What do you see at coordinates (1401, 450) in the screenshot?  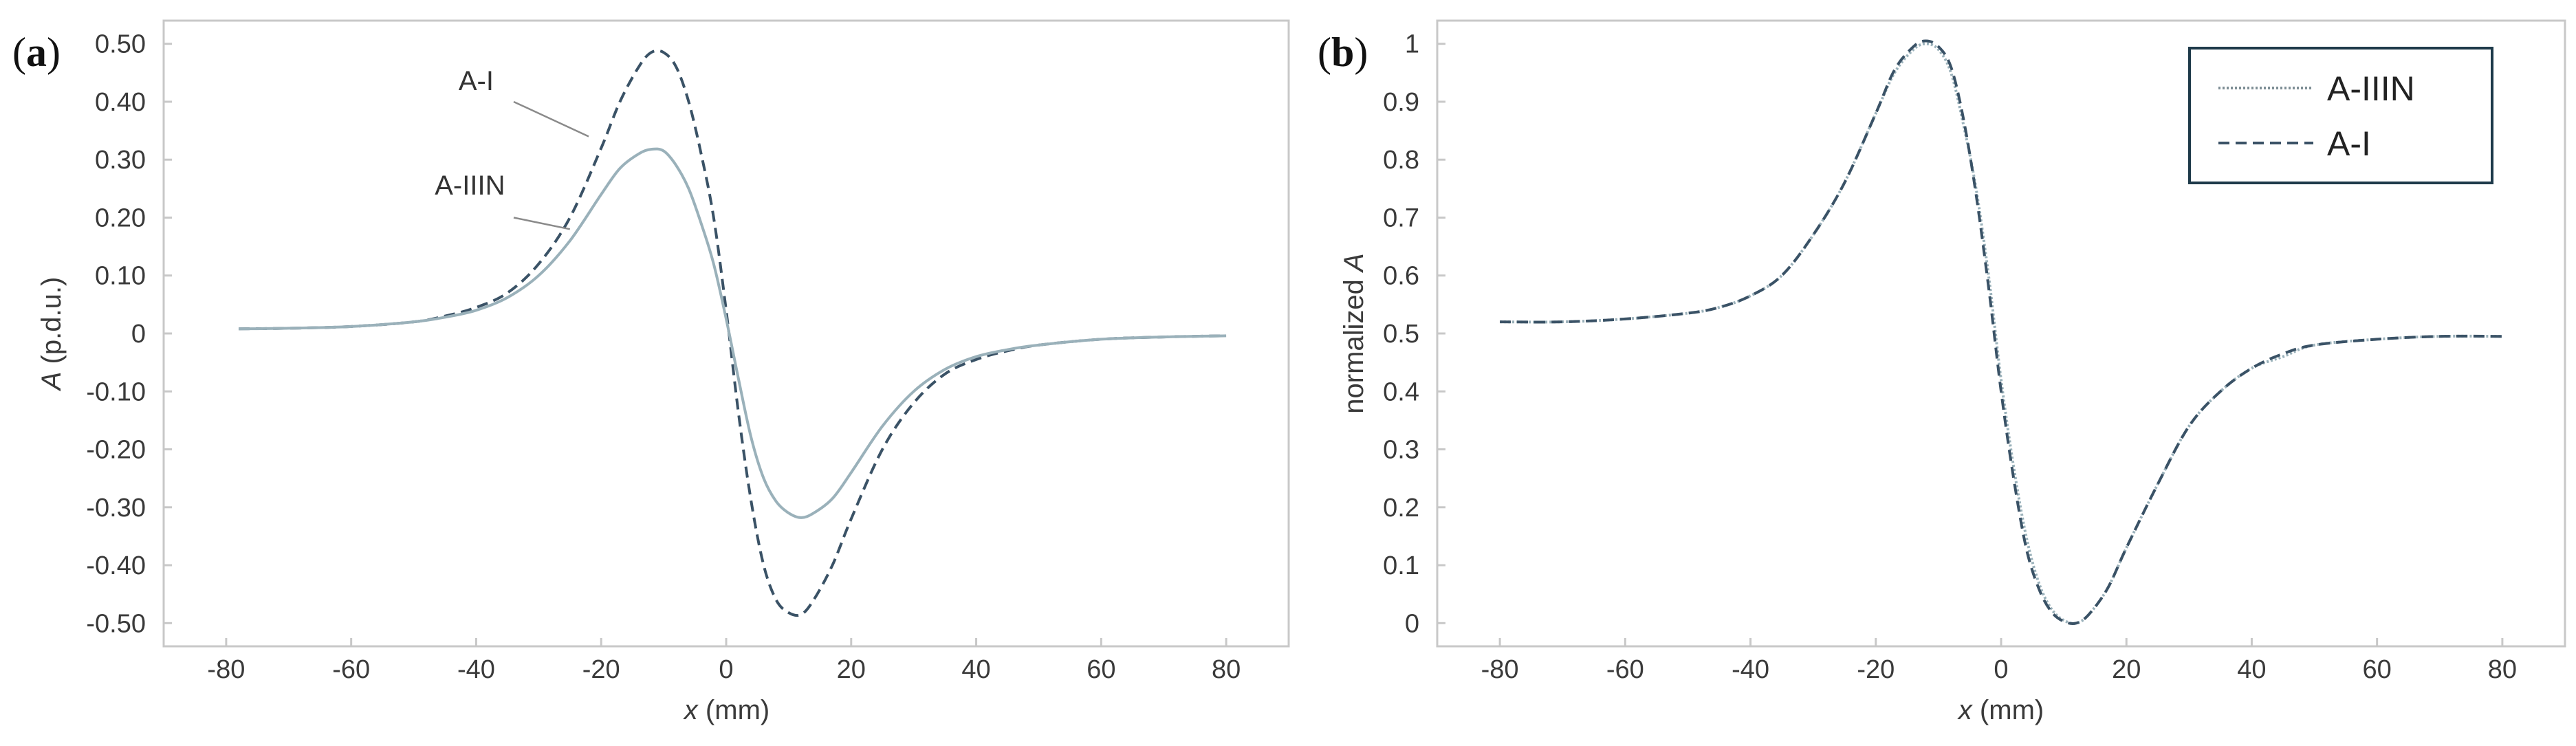 I see `panel-b-y-tick-label: 0.3` at bounding box center [1401, 450].